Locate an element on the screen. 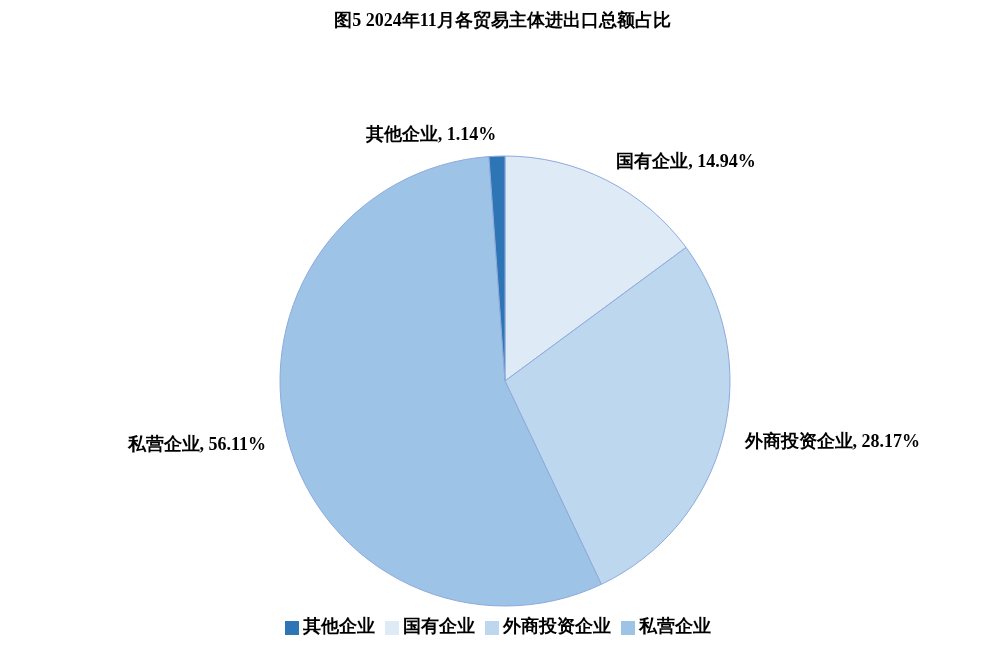 The width and height of the screenshot is (1005, 646). legend-label: 私营企业 is located at coordinates (674, 626).